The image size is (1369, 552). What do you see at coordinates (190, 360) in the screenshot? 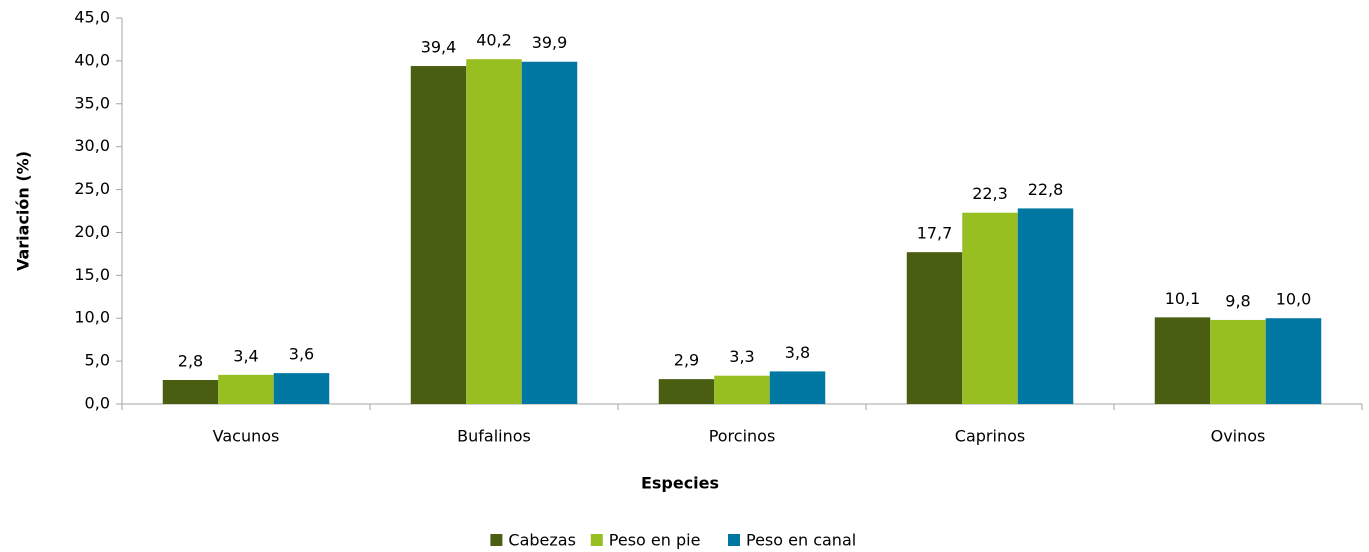
I see `value-label: 2,8` at bounding box center [190, 360].